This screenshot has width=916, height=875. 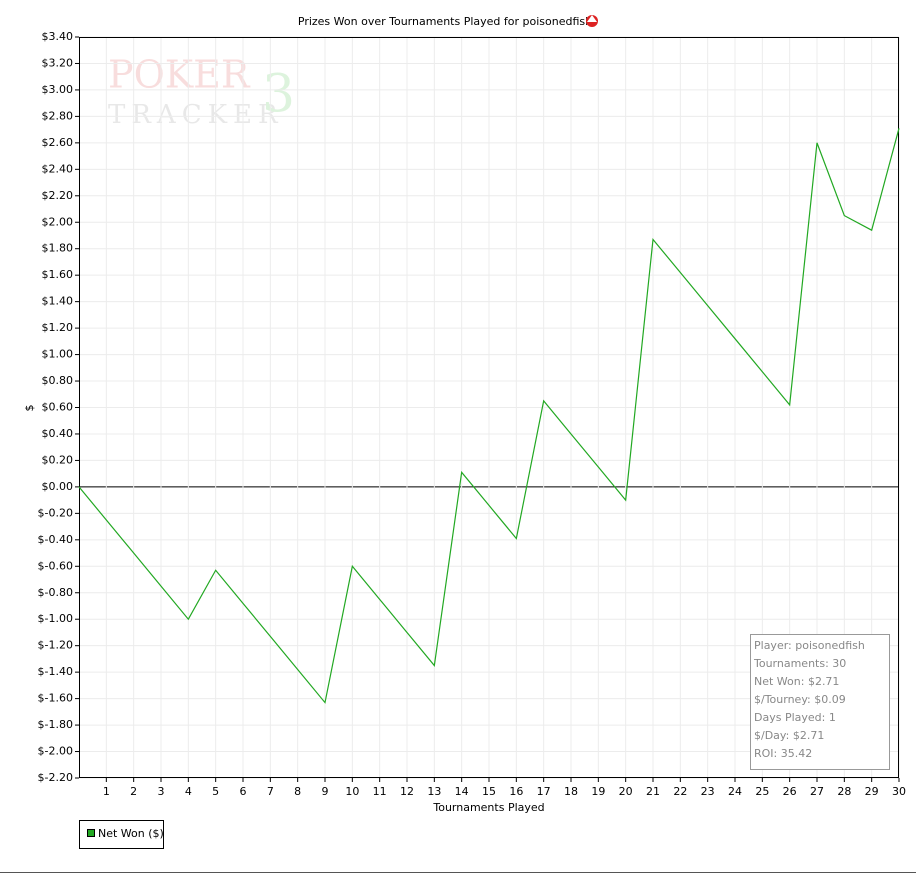 I want to click on x-tick-label: 3, so click(x=161, y=791).